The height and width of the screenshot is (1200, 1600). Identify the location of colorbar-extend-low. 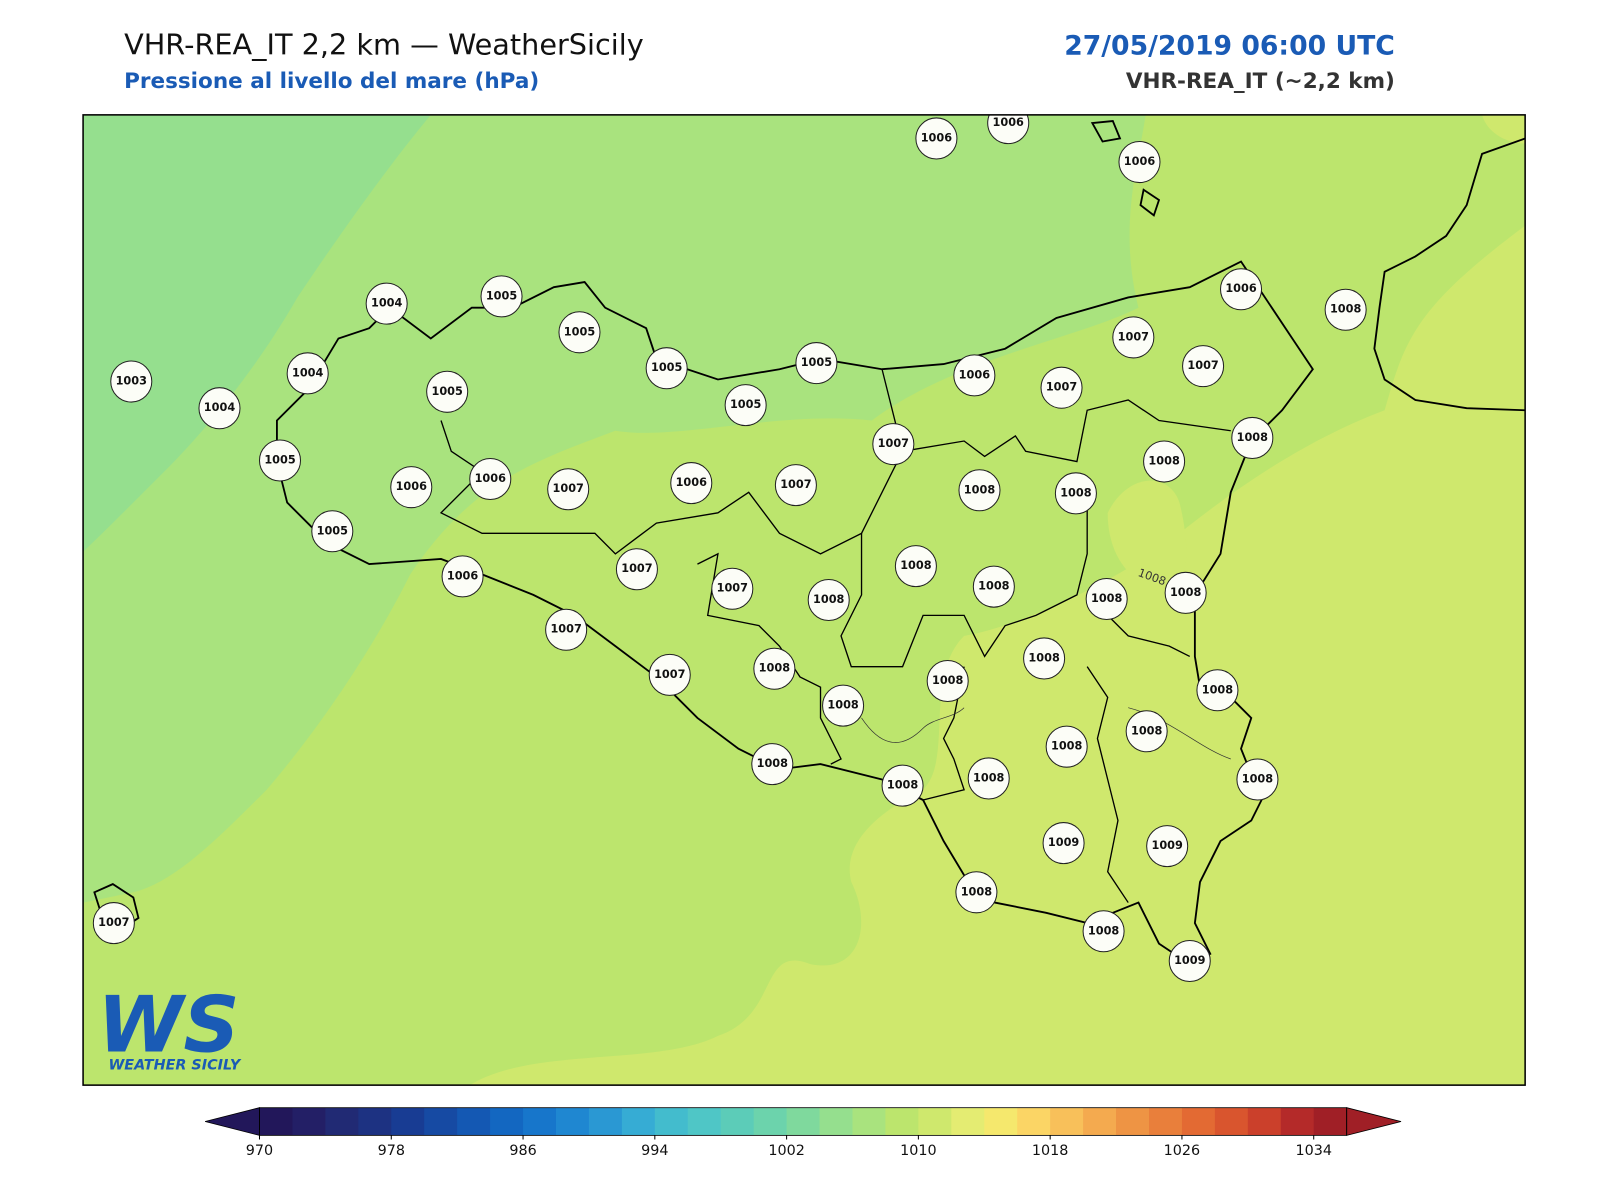
(232, 1121).